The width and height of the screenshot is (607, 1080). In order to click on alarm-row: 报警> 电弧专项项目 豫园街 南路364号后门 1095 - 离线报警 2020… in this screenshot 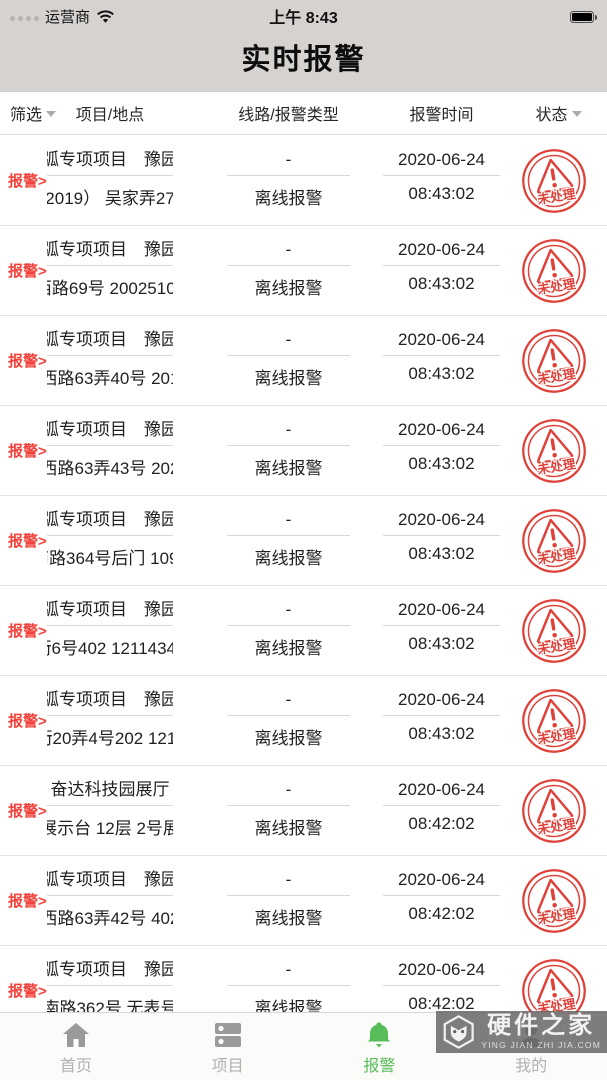, I will do `click(303, 541)`.